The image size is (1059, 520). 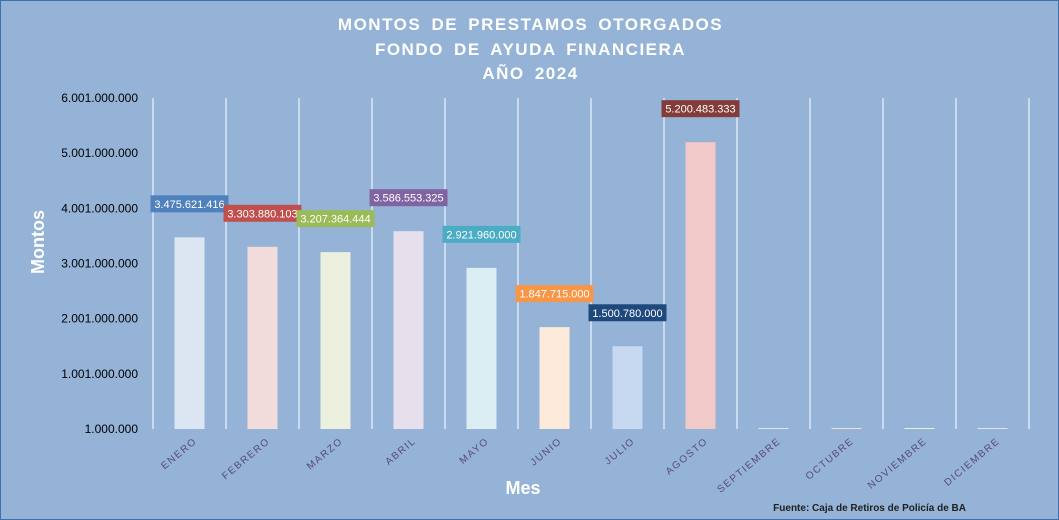 I want to click on x-tick-label: ENERO, so click(x=179, y=454).